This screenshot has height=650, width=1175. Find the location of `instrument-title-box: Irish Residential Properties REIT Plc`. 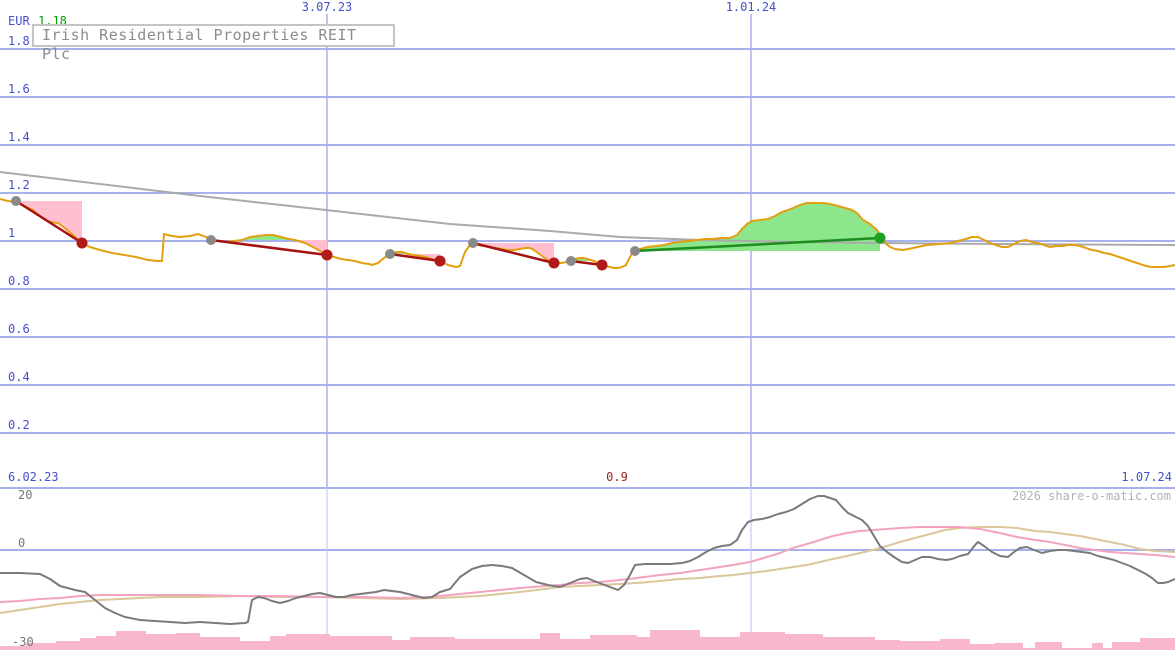

instrument-title-box: Irish Residential Properties REIT Plc is located at coordinates (213, 43).